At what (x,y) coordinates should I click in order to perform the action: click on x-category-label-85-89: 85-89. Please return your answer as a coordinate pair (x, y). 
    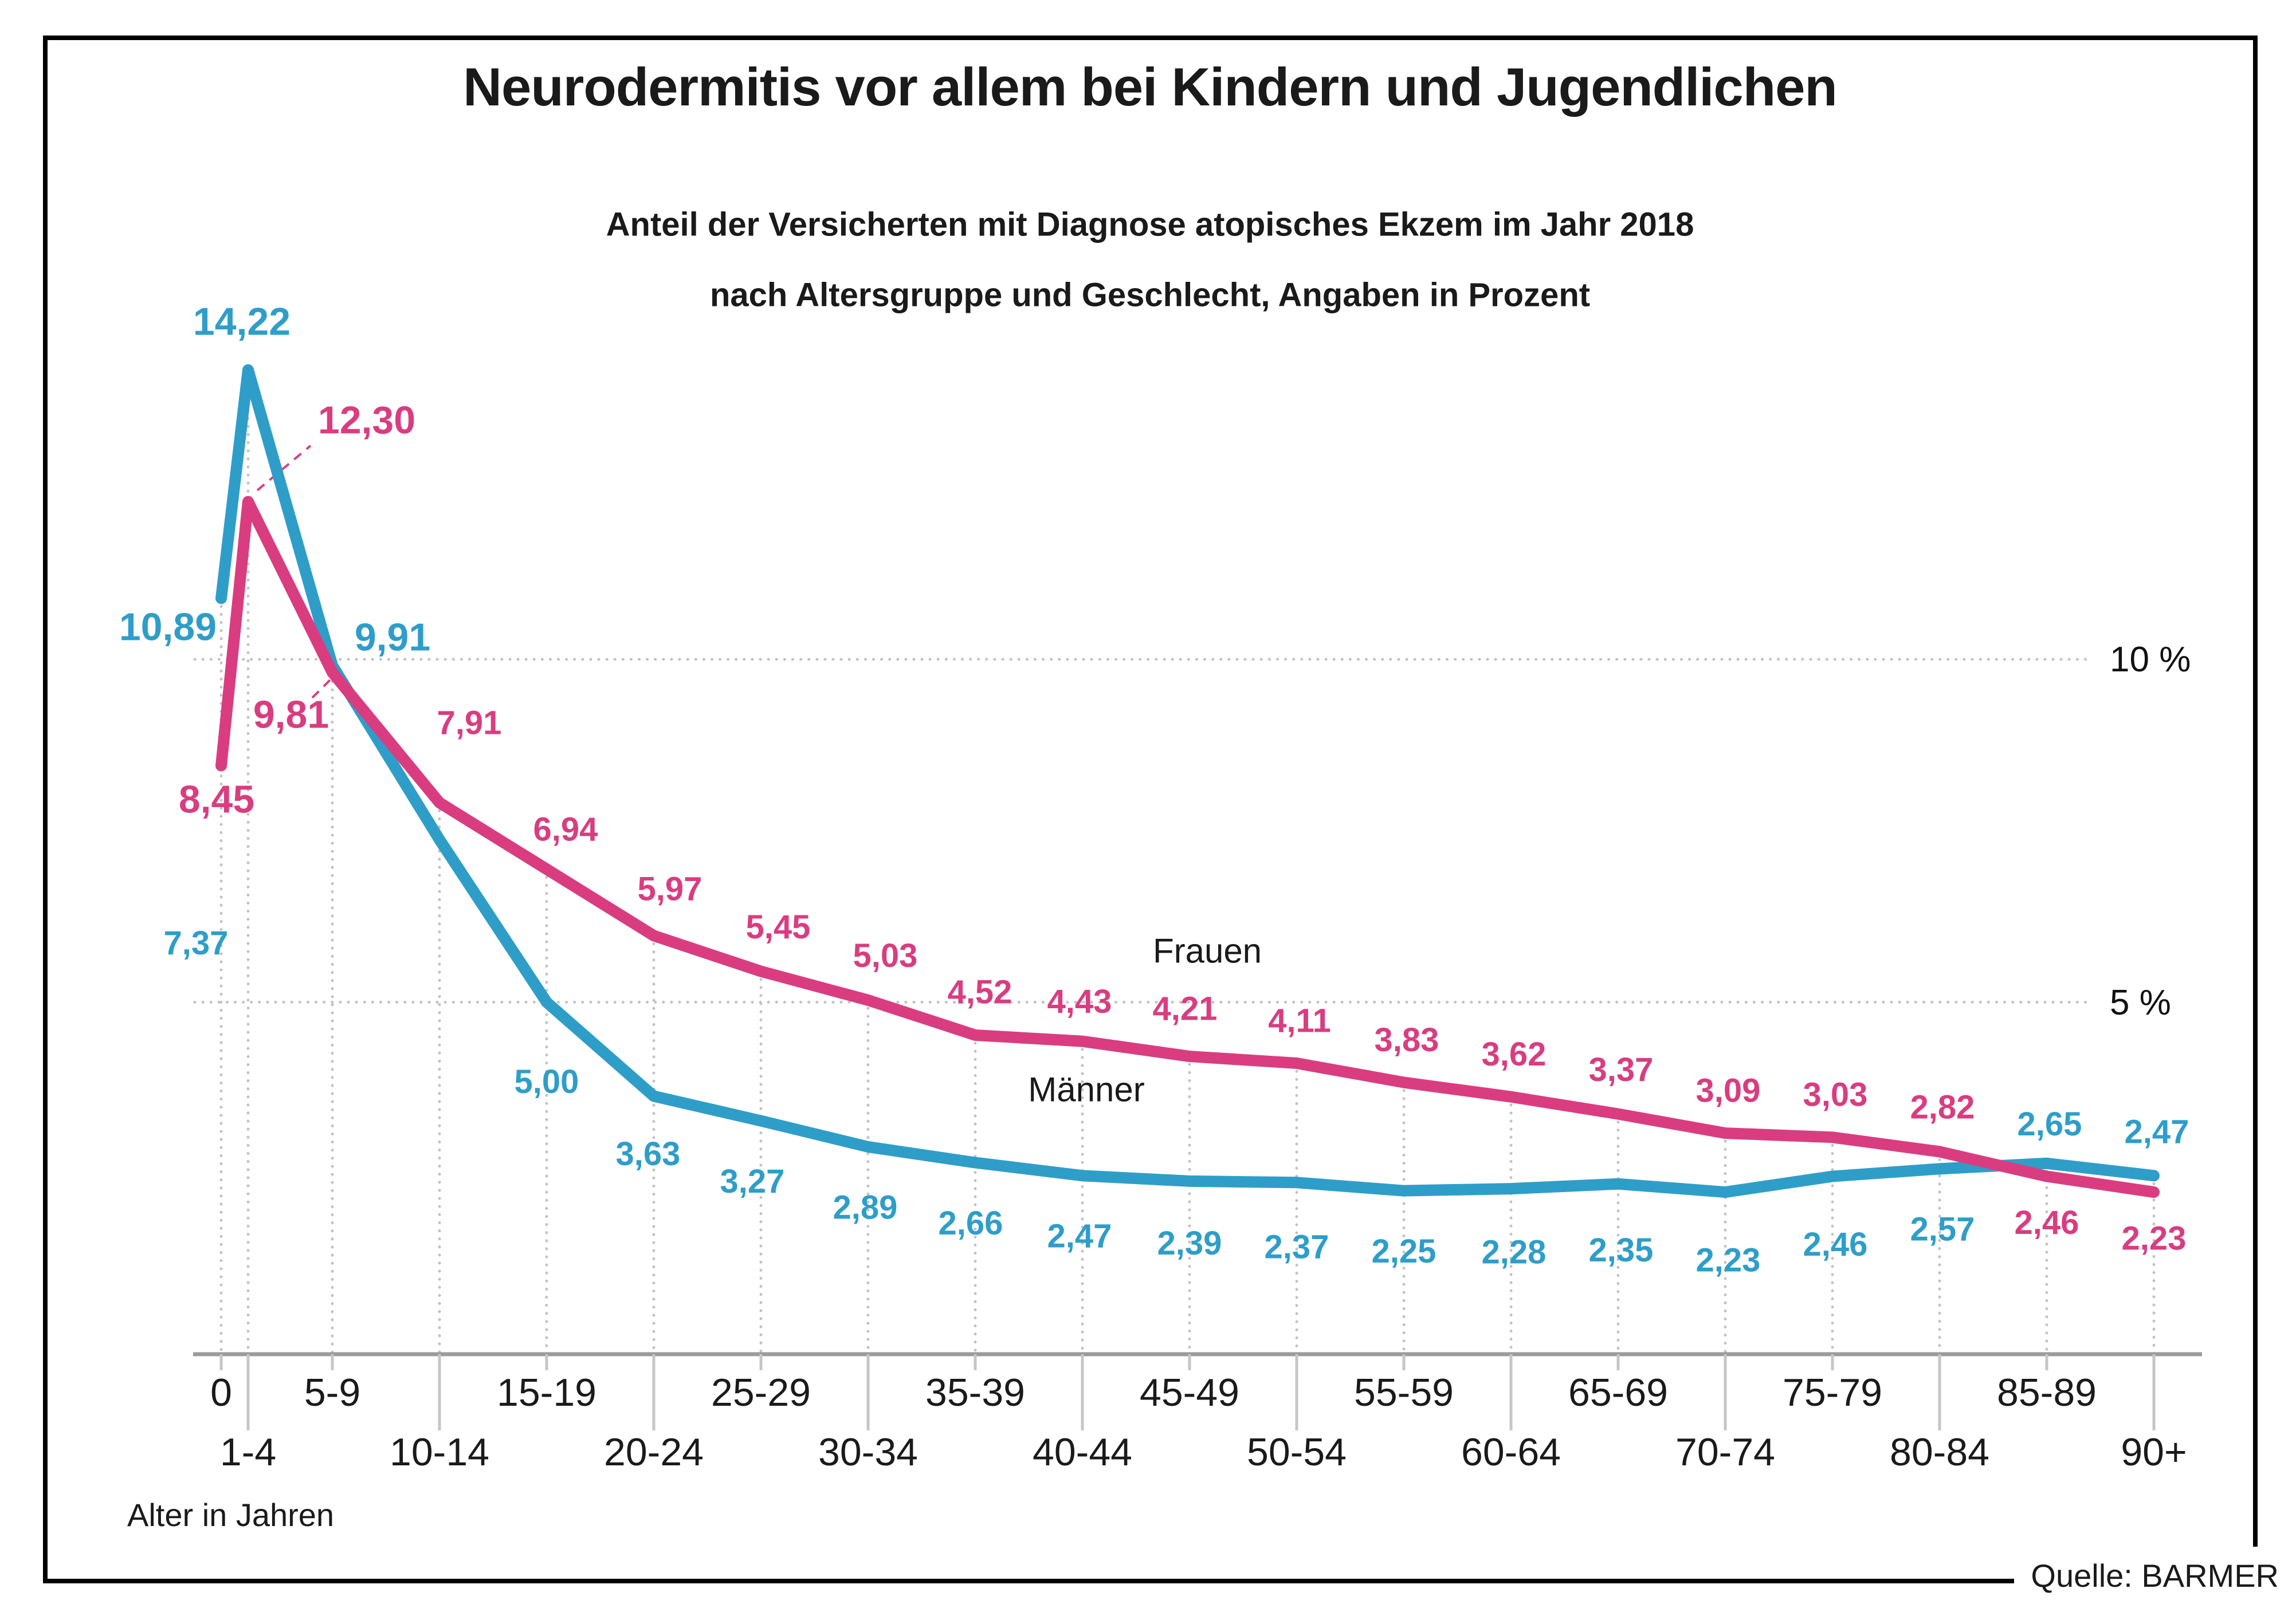
    Looking at the image, I should click on (2047, 1392).